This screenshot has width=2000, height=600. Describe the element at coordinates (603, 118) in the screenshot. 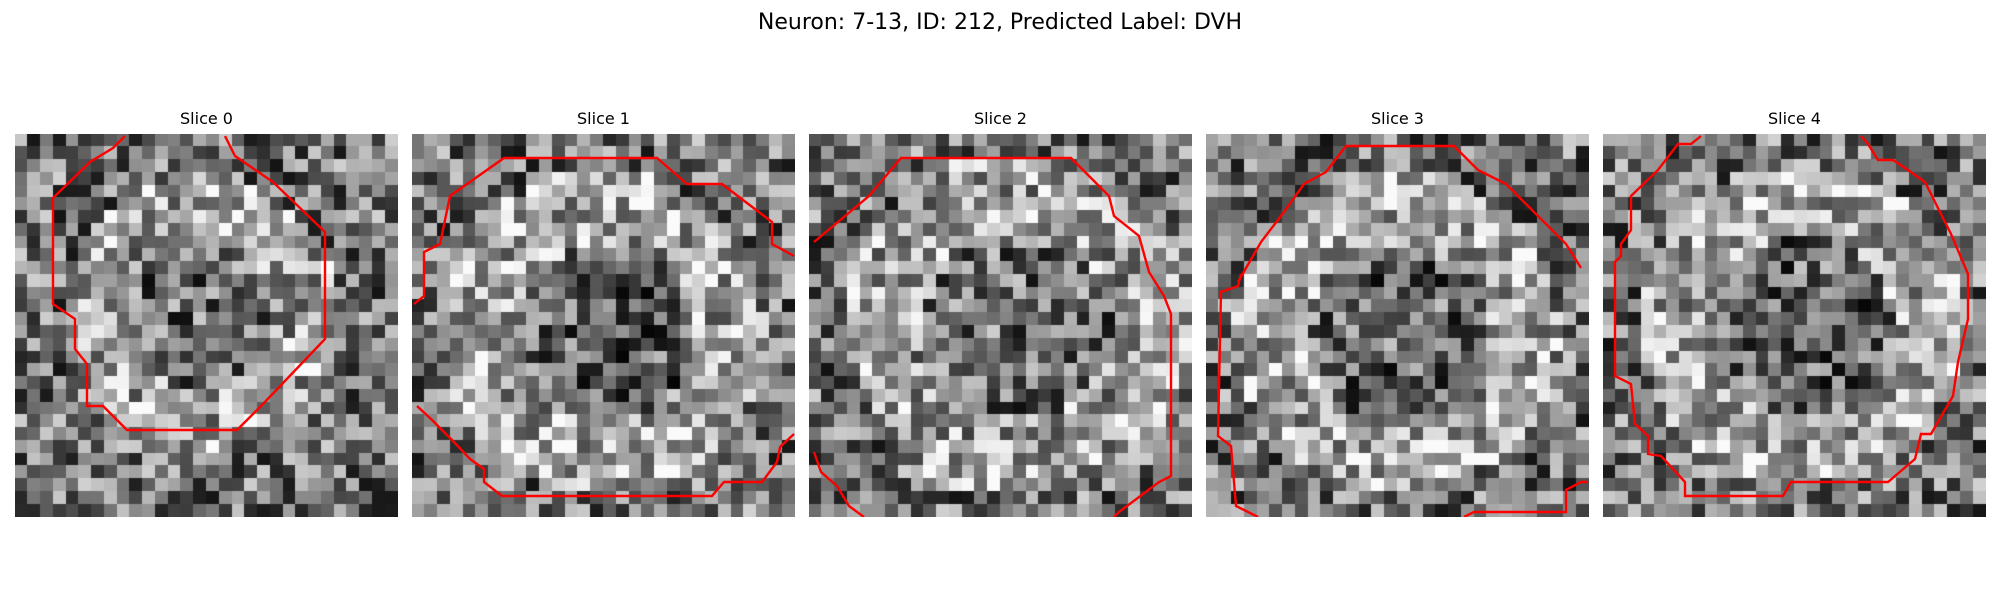

I see `slice-title-1: Slice 1` at that location.